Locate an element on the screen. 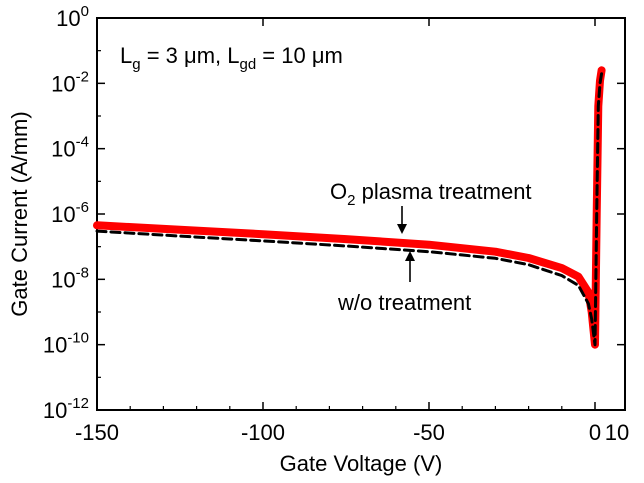  x-tick-labels: -150 -100 -50 0 10 is located at coordinates (352, 432).